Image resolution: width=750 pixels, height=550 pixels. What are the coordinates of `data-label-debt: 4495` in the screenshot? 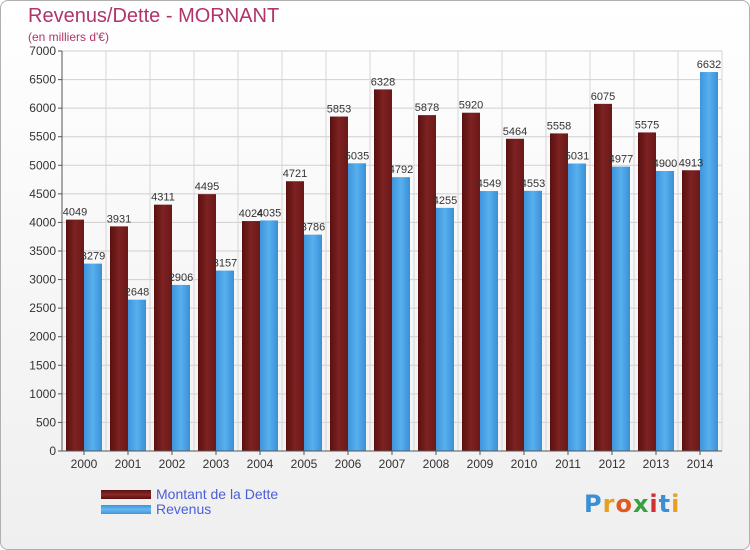 It's located at (207, 187).